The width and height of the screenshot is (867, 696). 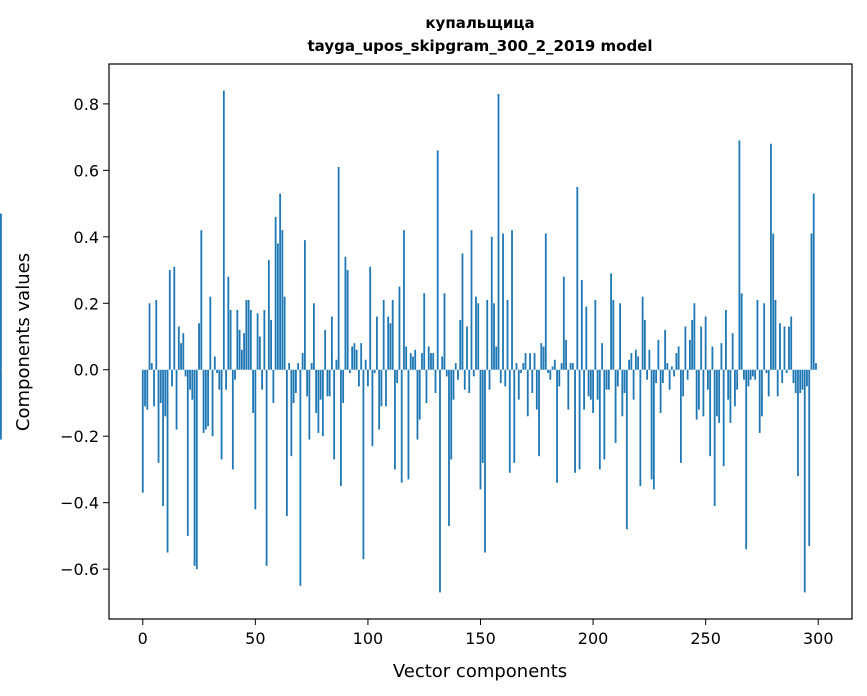 I want to click on x-tick-label: 200, so click(x=593, y=638).